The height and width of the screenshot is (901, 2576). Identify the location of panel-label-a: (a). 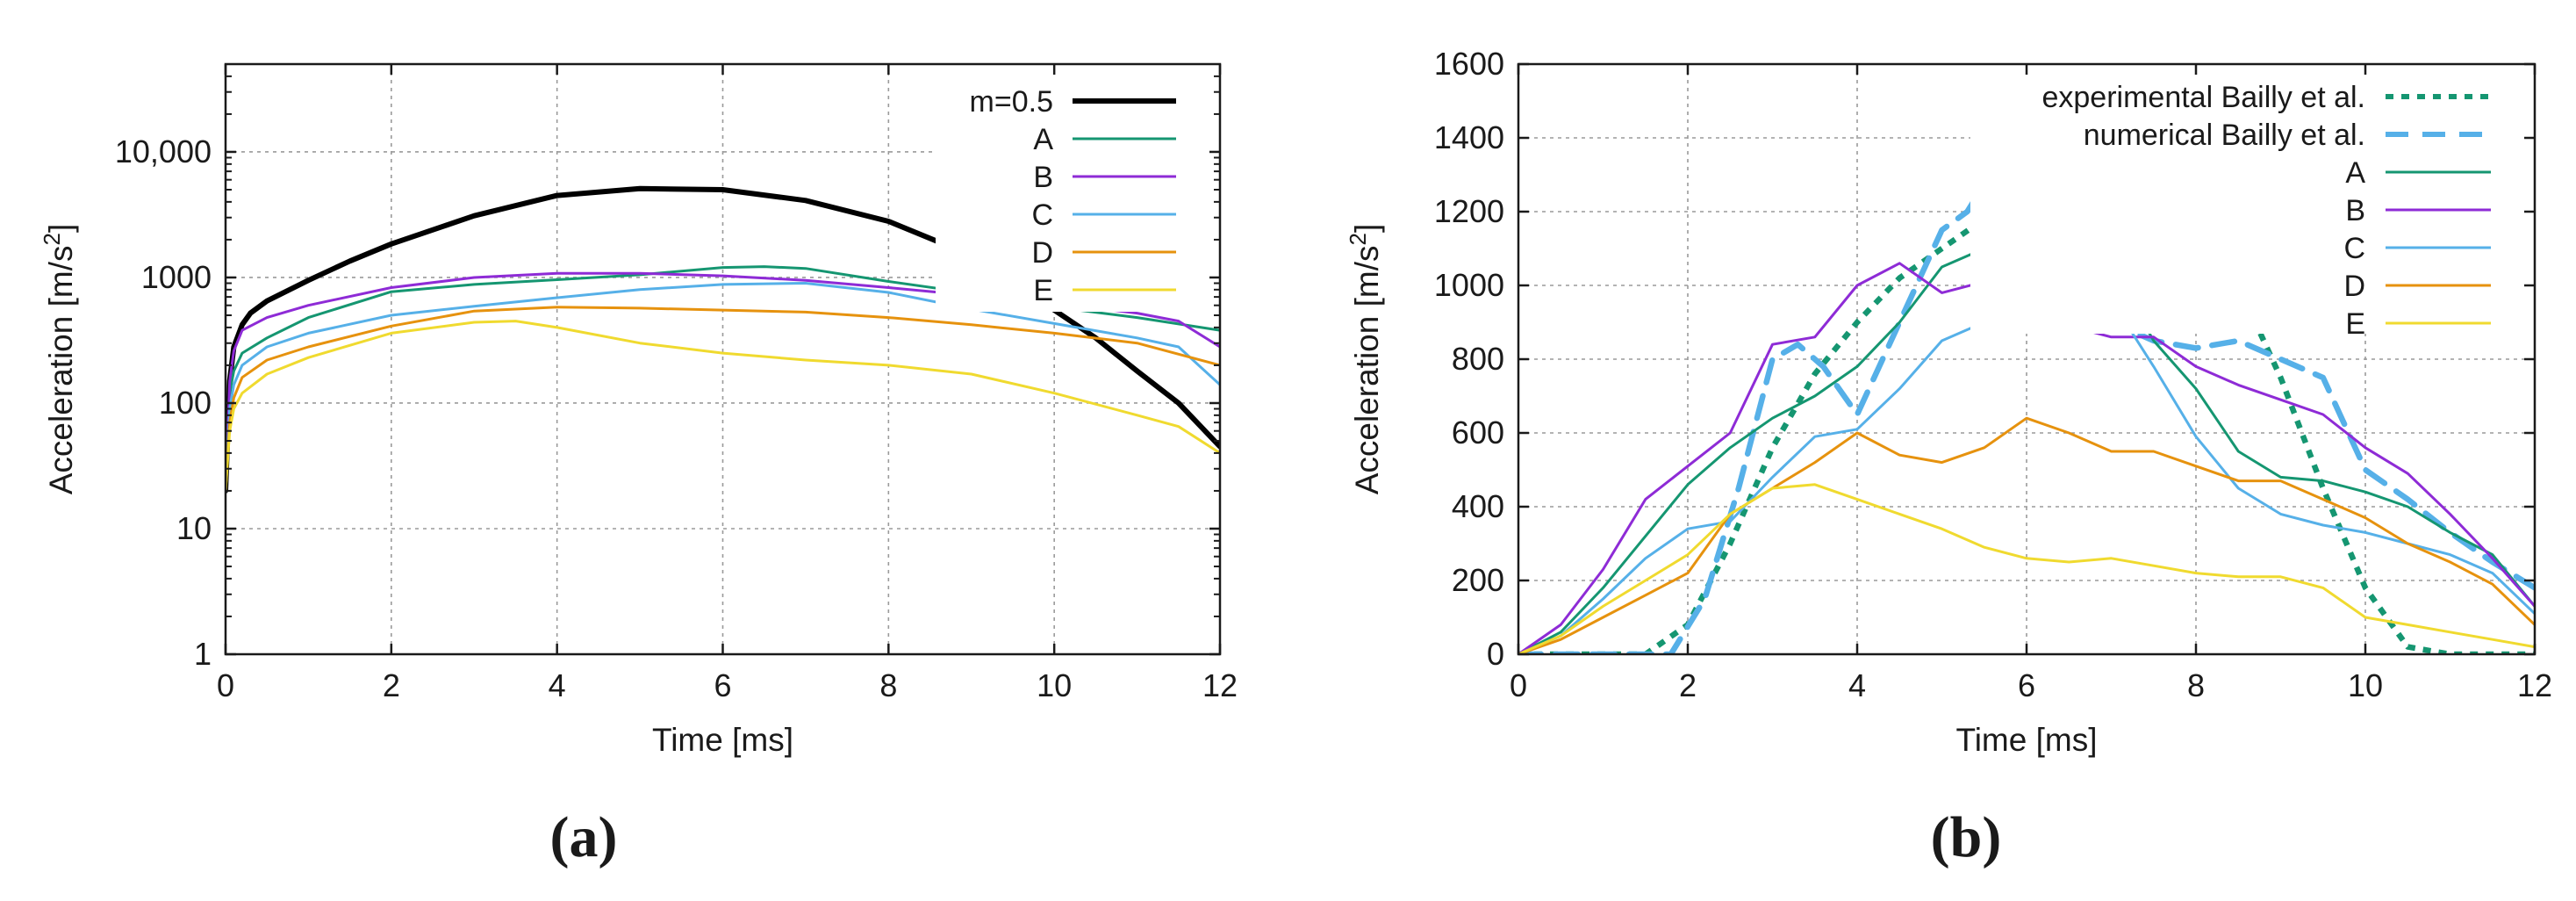
(584, 837).